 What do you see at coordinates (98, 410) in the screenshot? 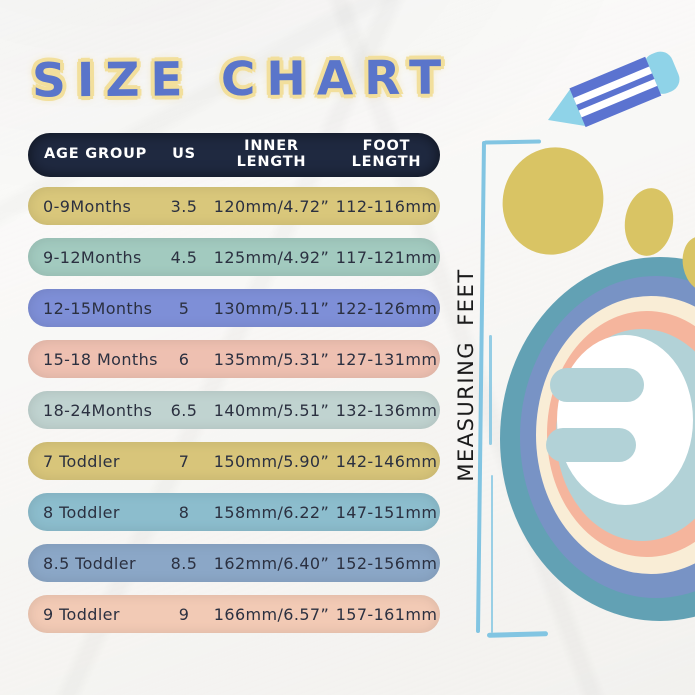
I see `age-group-cell: 18-24Months` at bounding box center [98, 410].